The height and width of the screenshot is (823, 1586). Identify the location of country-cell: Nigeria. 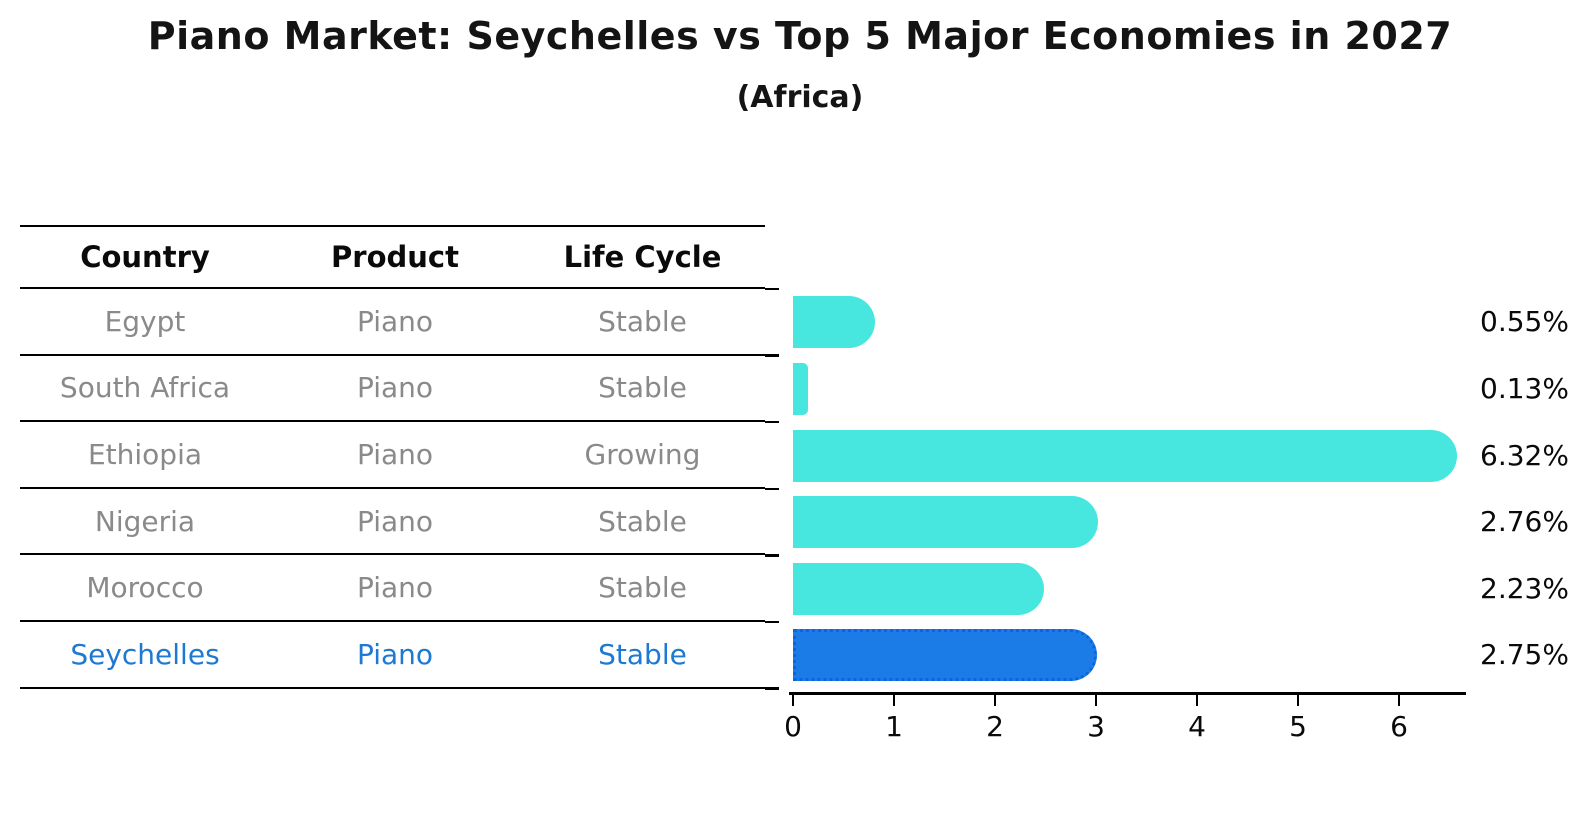
(145, 521).